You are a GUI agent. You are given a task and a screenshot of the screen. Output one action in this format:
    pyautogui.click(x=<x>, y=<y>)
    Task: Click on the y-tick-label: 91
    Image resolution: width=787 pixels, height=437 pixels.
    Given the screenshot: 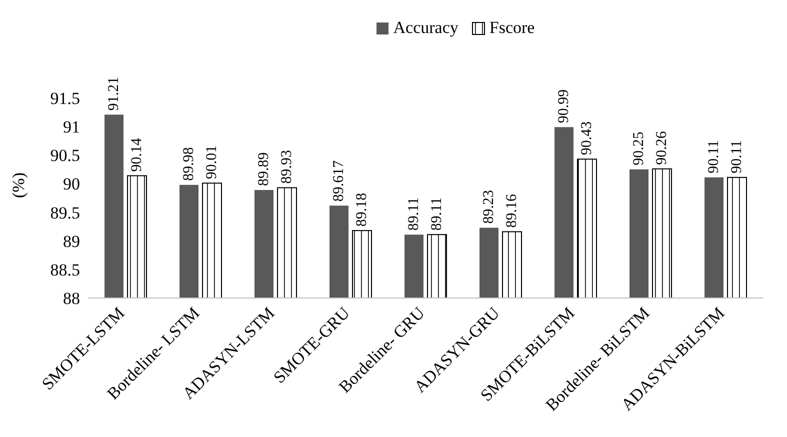 What is the action you would take?
    pyautogui.click(x=71, y=127)
    